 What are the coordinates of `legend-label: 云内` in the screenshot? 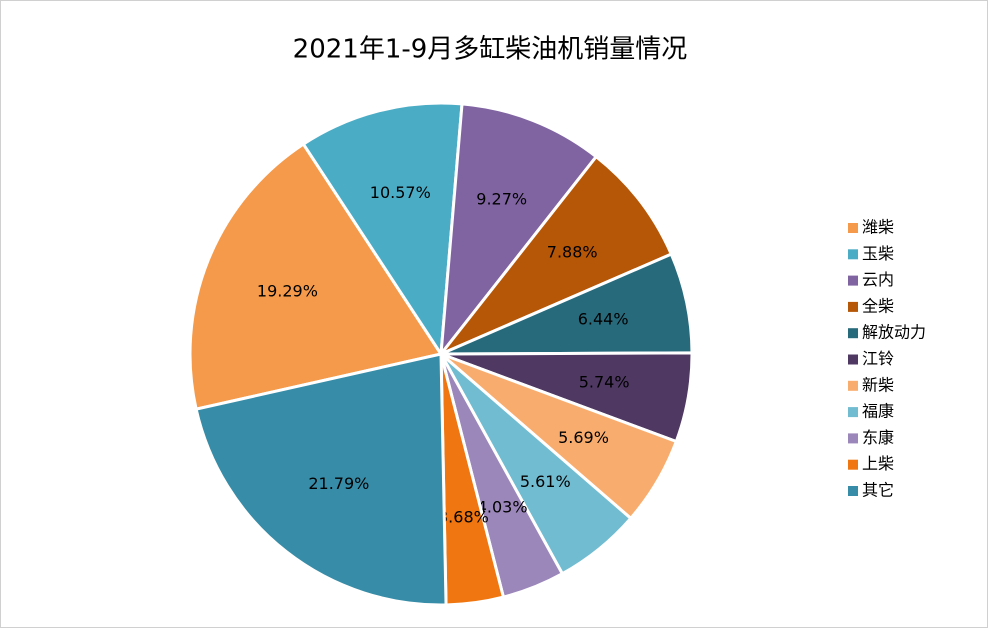 It's located at (878, 279).